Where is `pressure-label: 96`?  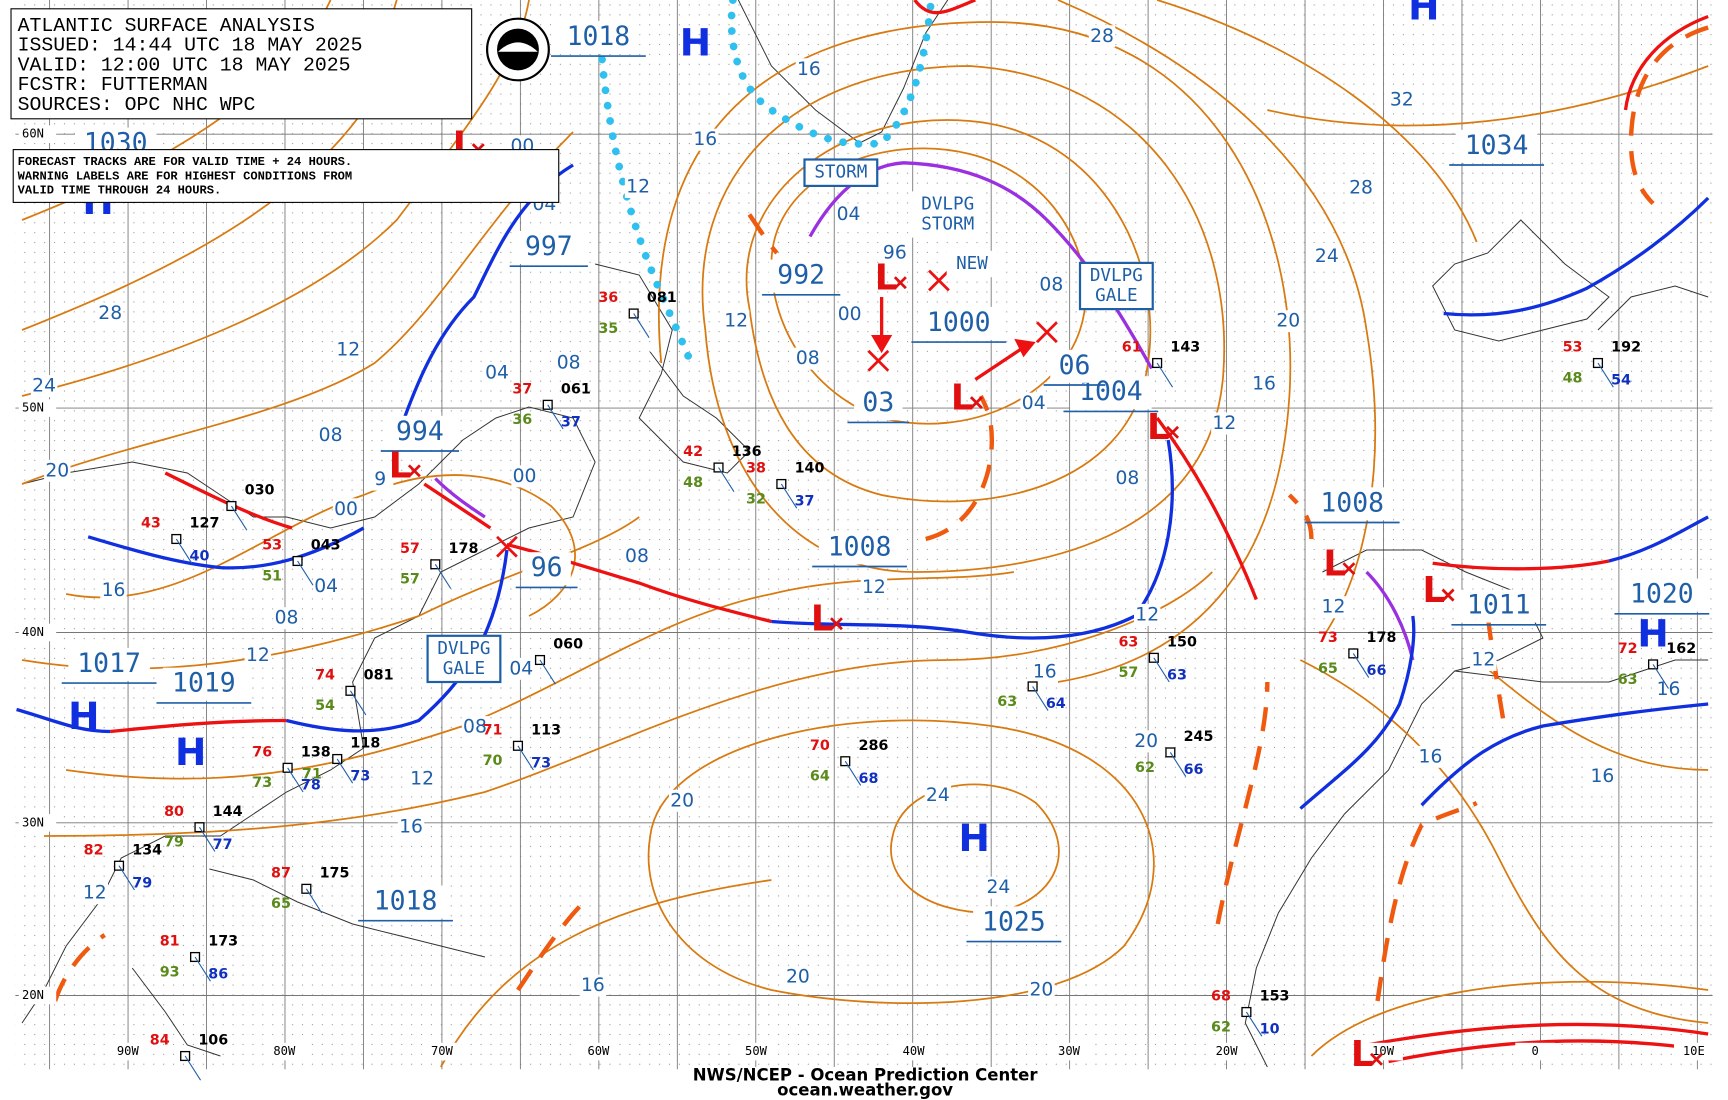 pressure-label: 96 is located at coordinates (547, 567).